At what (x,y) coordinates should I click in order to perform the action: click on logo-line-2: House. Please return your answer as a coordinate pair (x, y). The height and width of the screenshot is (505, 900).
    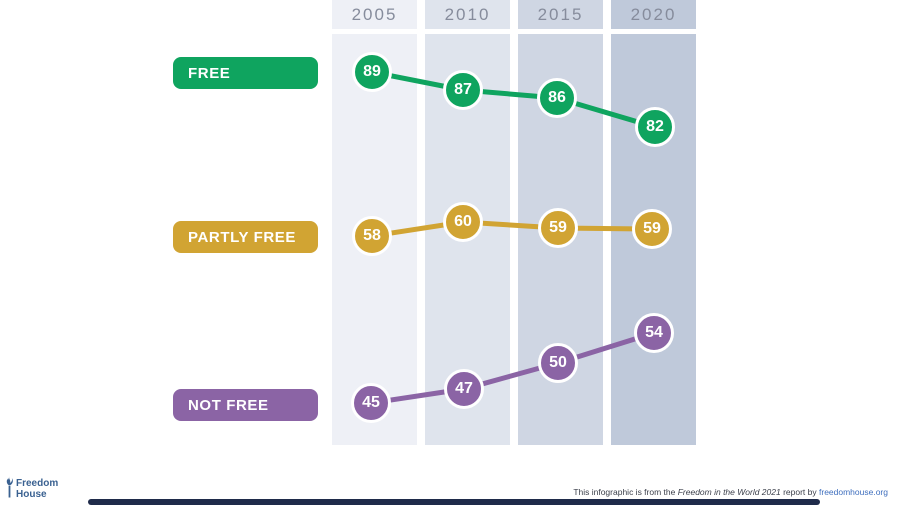
    Looking at the image, I should click on (31, 494).